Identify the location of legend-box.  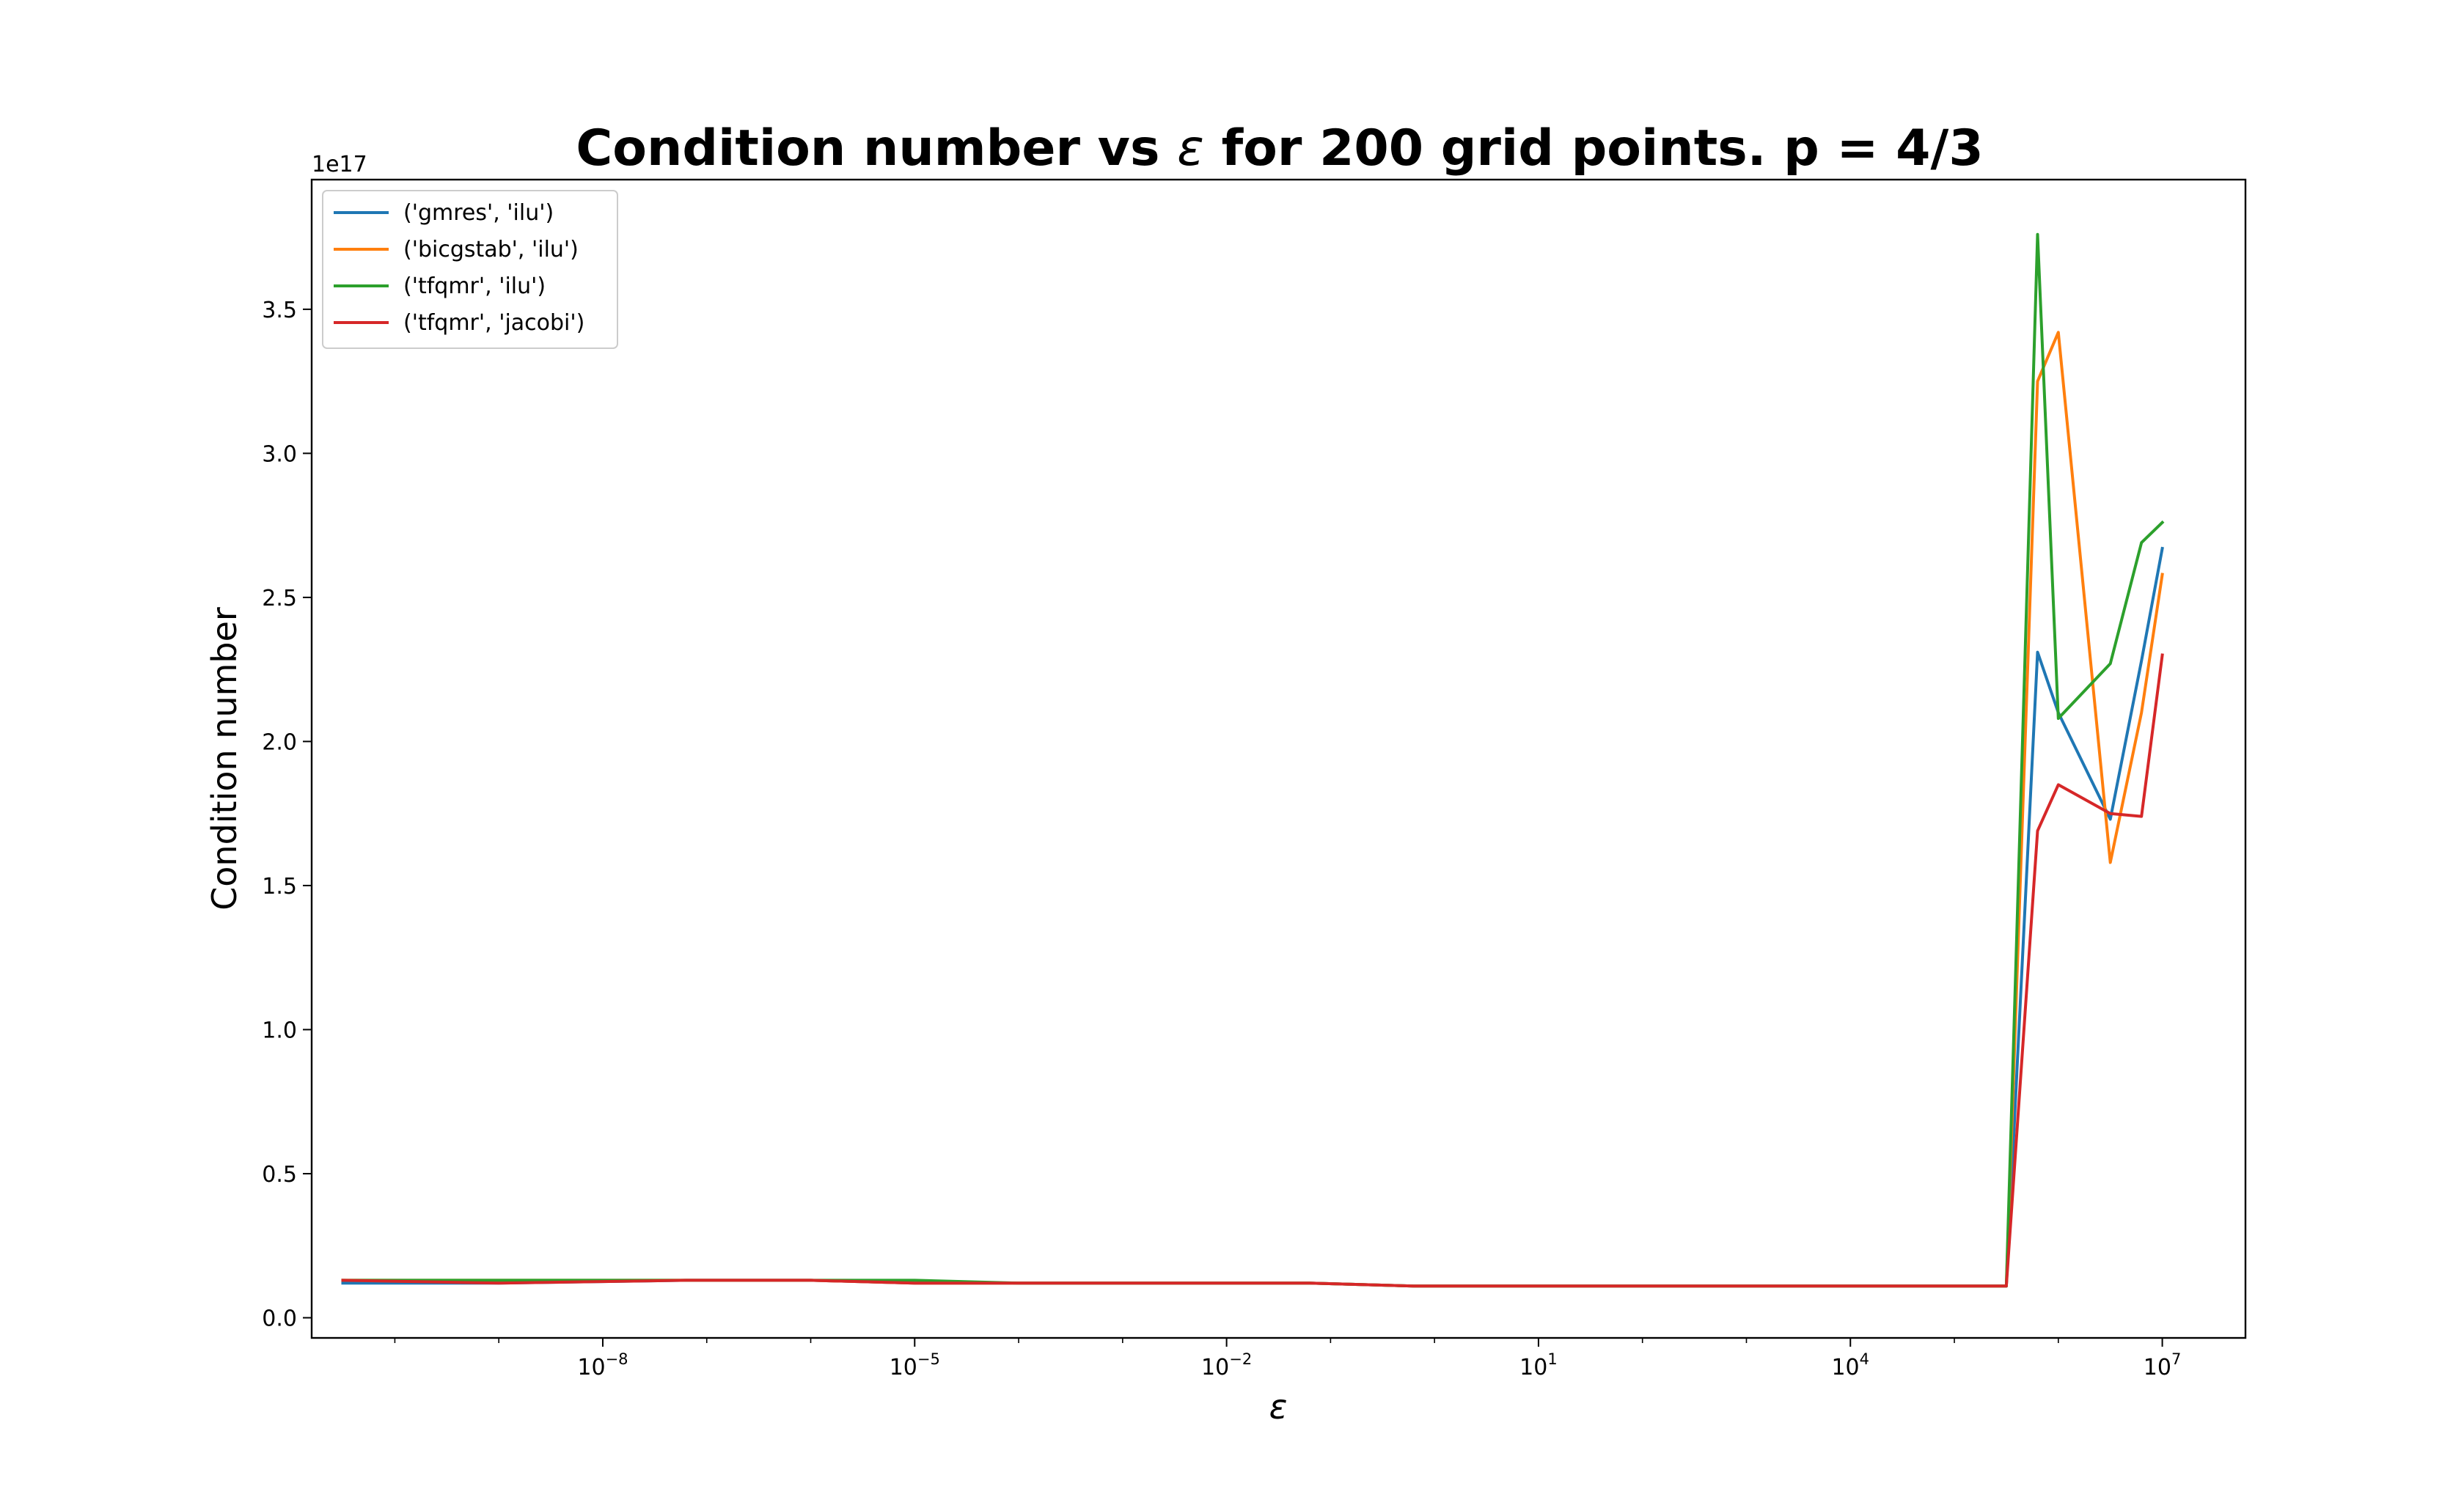
(470, 269).